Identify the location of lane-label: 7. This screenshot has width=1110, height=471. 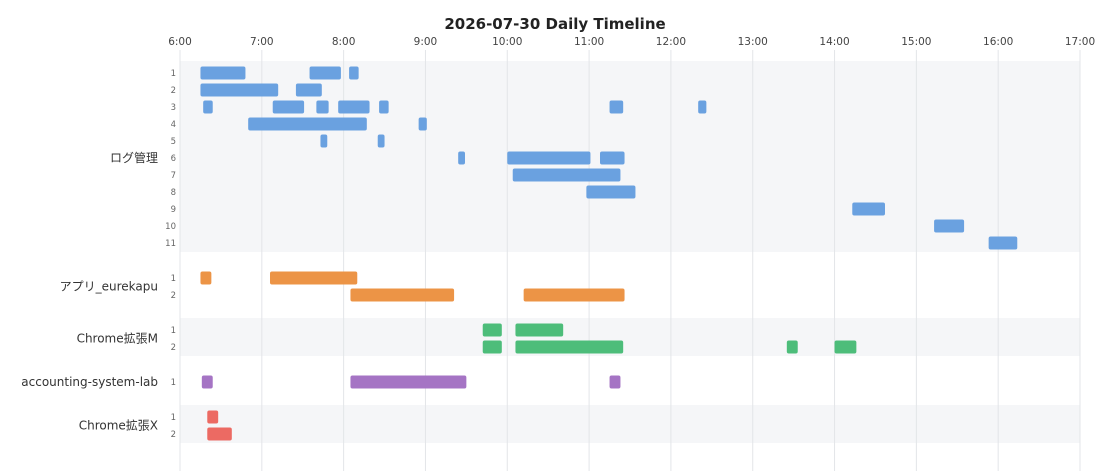
(173, 176).